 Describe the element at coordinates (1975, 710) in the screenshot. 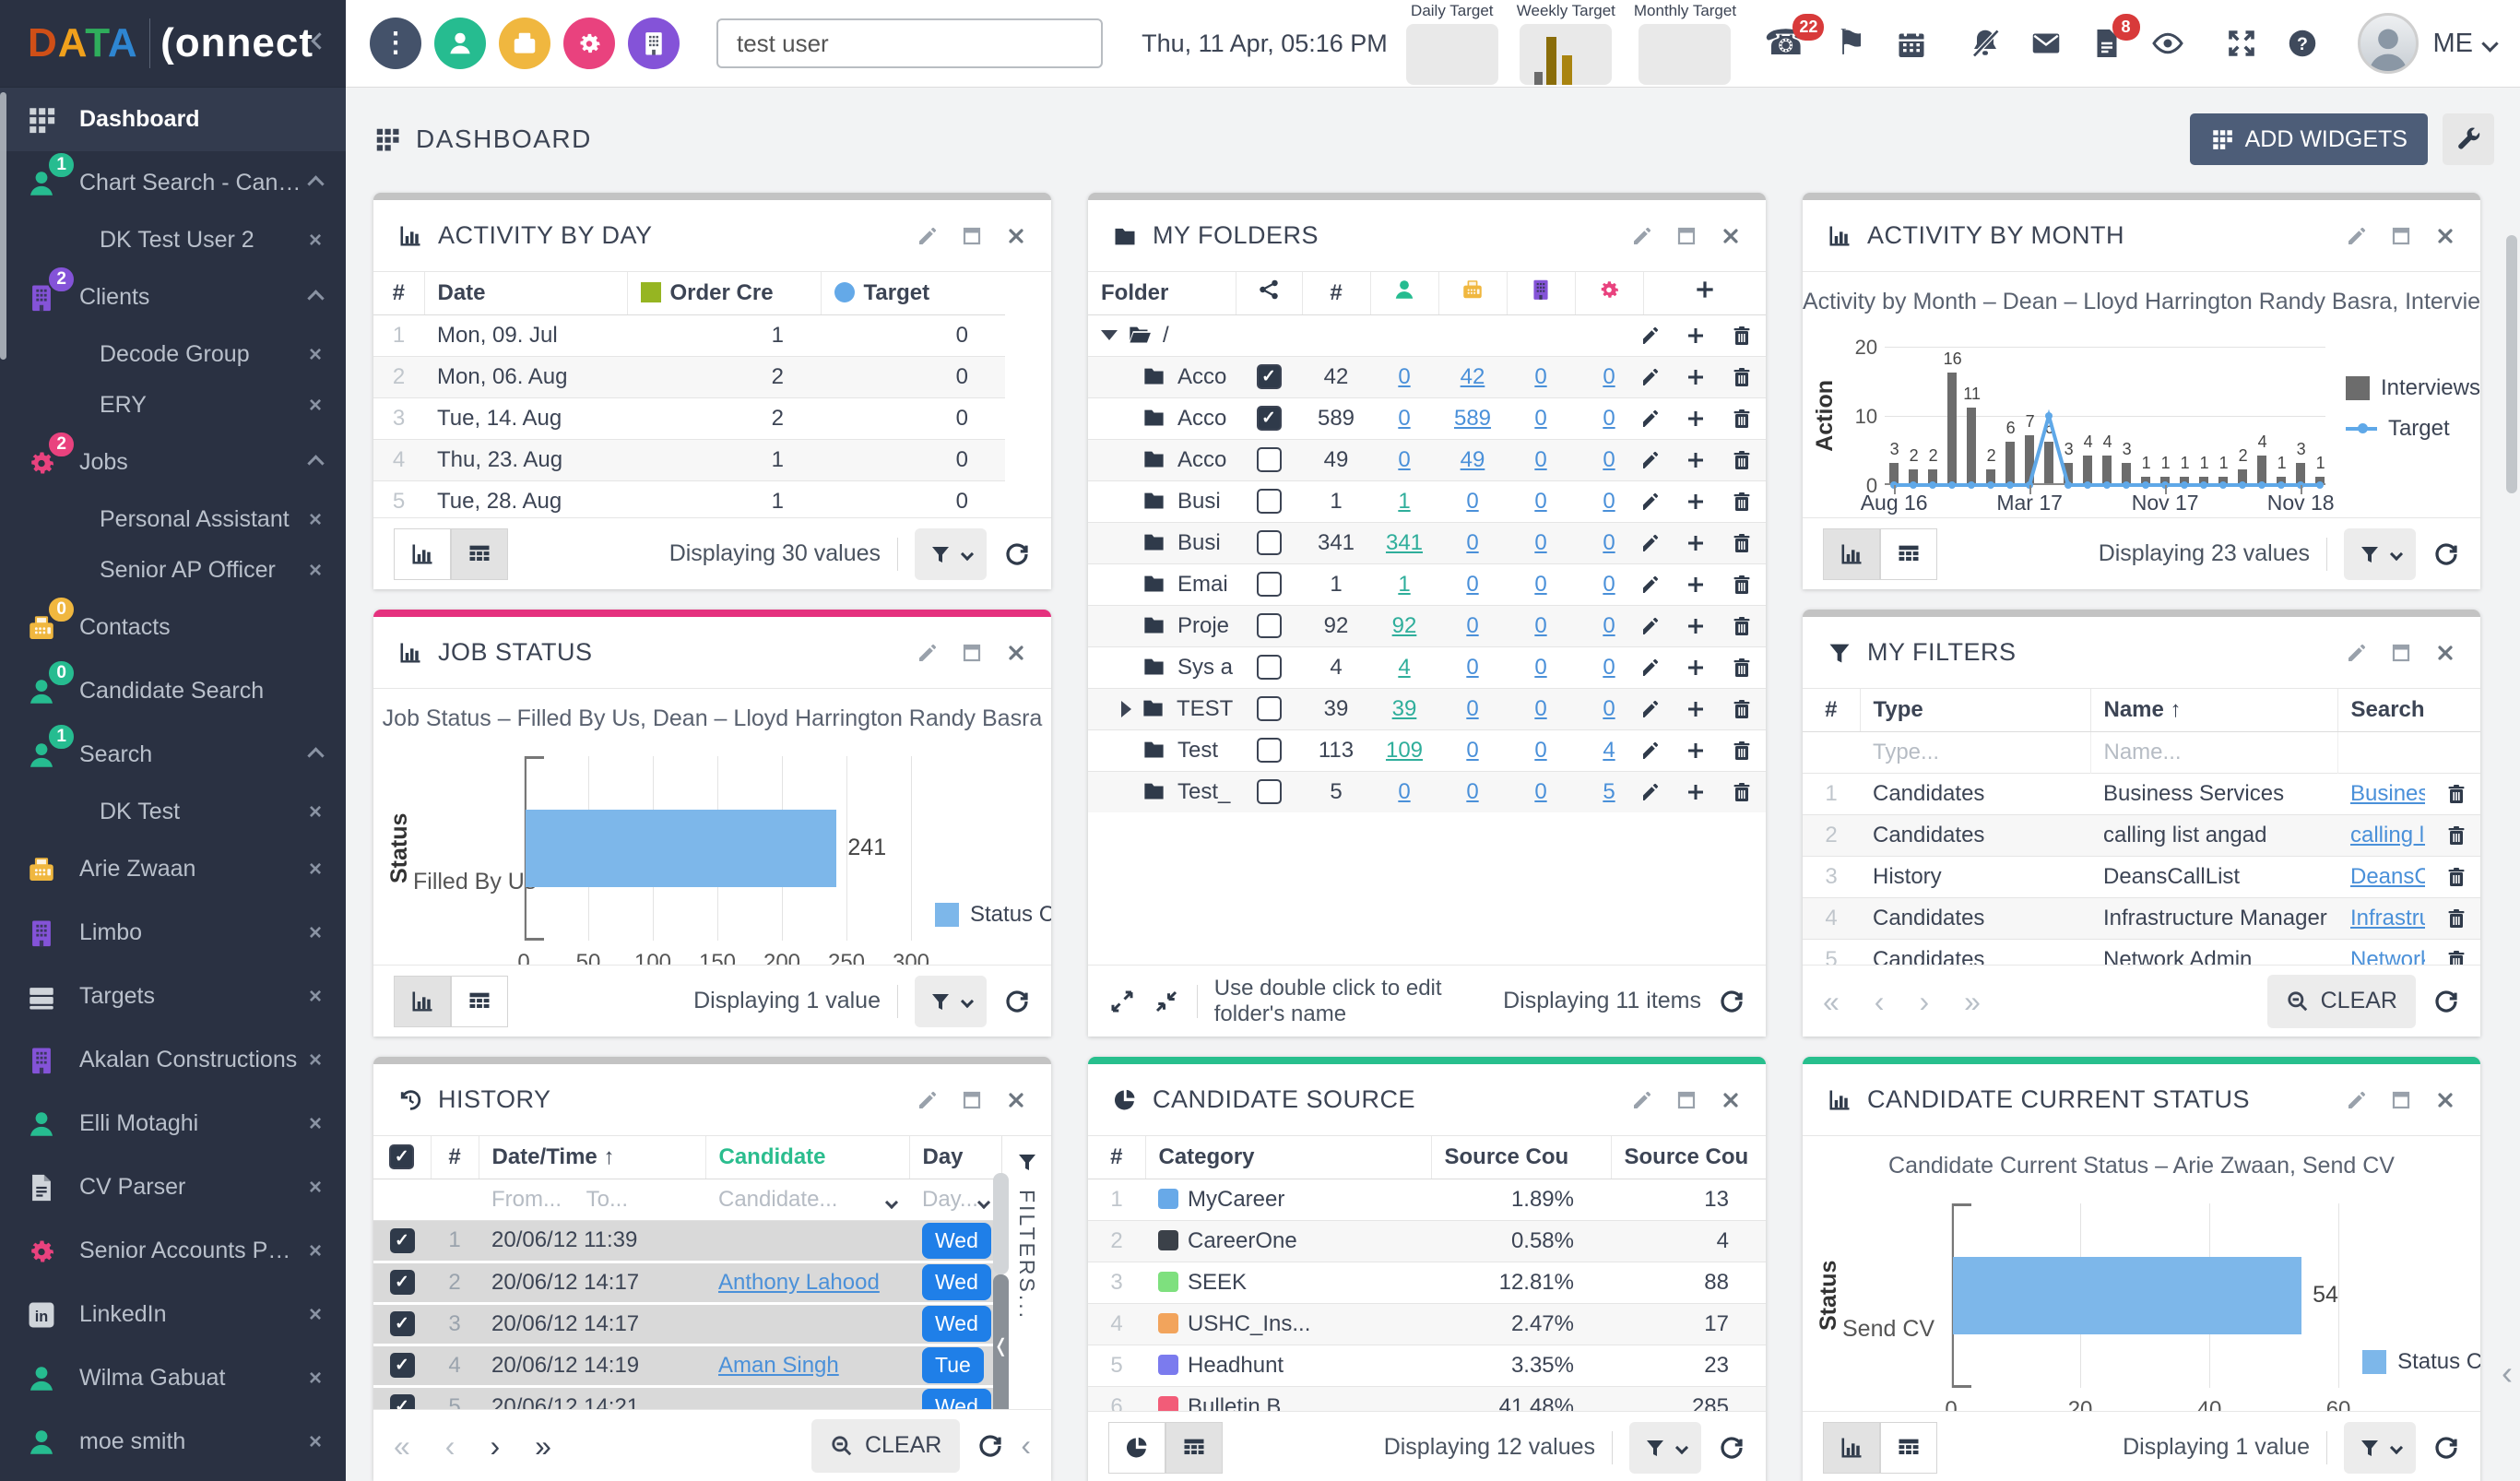

I see `col-type: Type` at that location.